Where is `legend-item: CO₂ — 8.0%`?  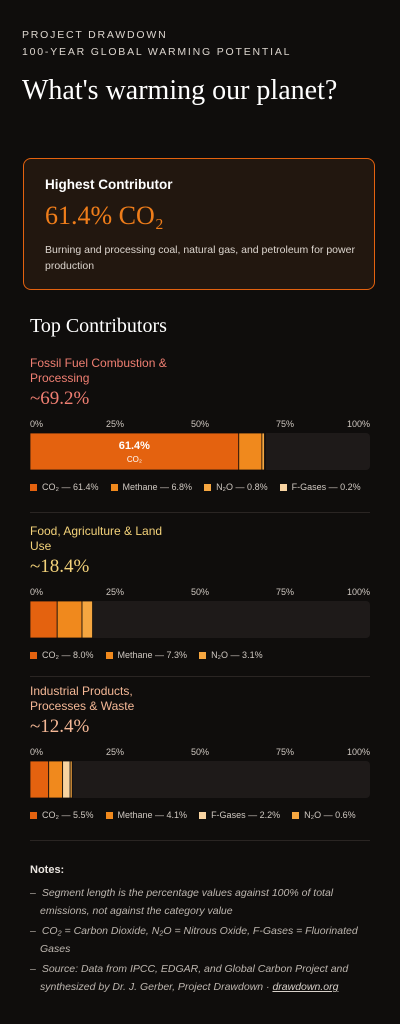 legend-item: CO₂ — 8.0% is located at coordinates (62, 655).